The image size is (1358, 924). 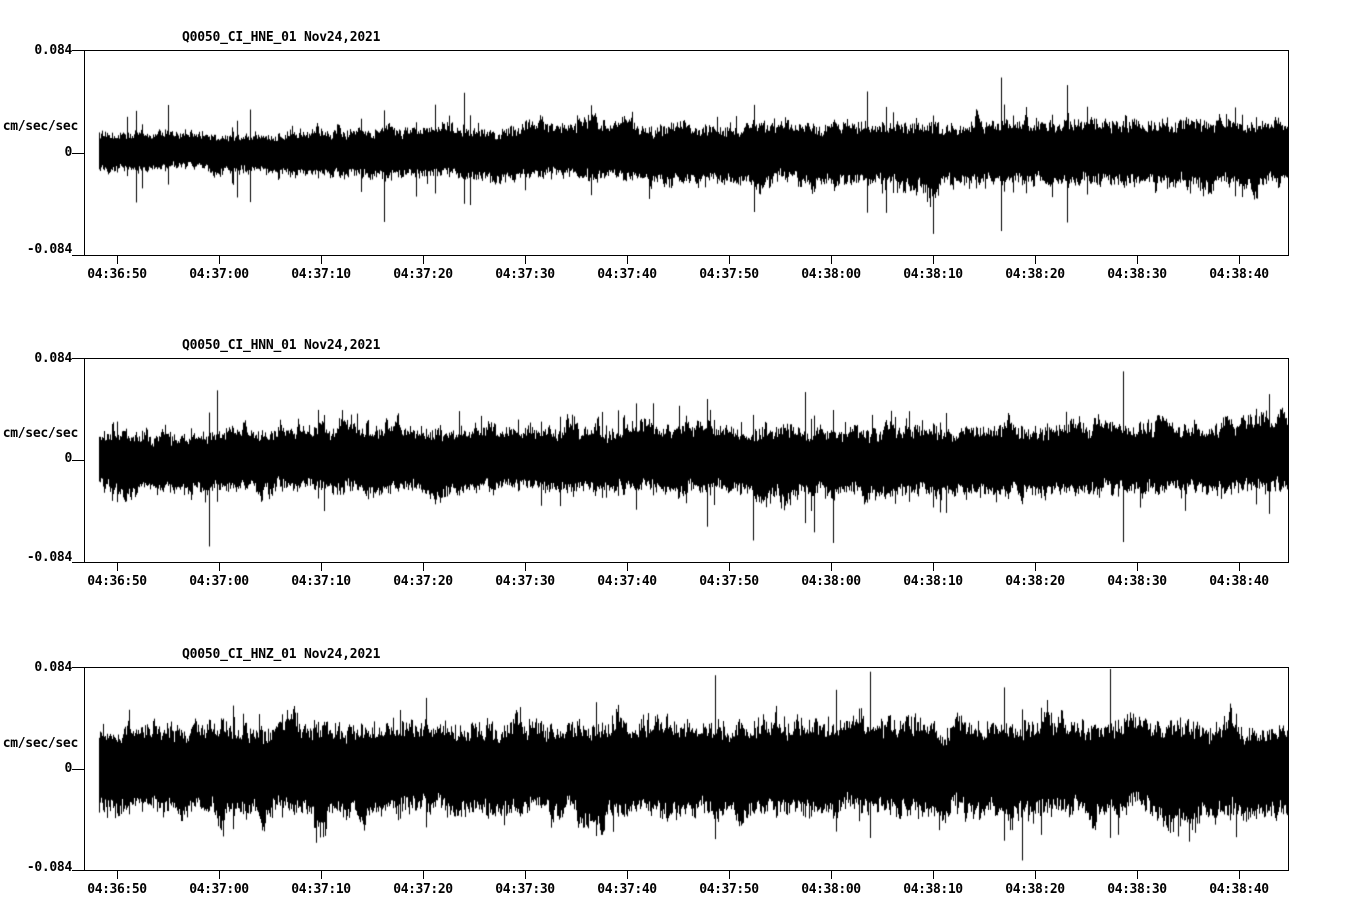 What do you see at coordinates (49, 867) in the screenshot?
I see `y-min-label-hnz: -0.084` at bounding box center [49, 867].